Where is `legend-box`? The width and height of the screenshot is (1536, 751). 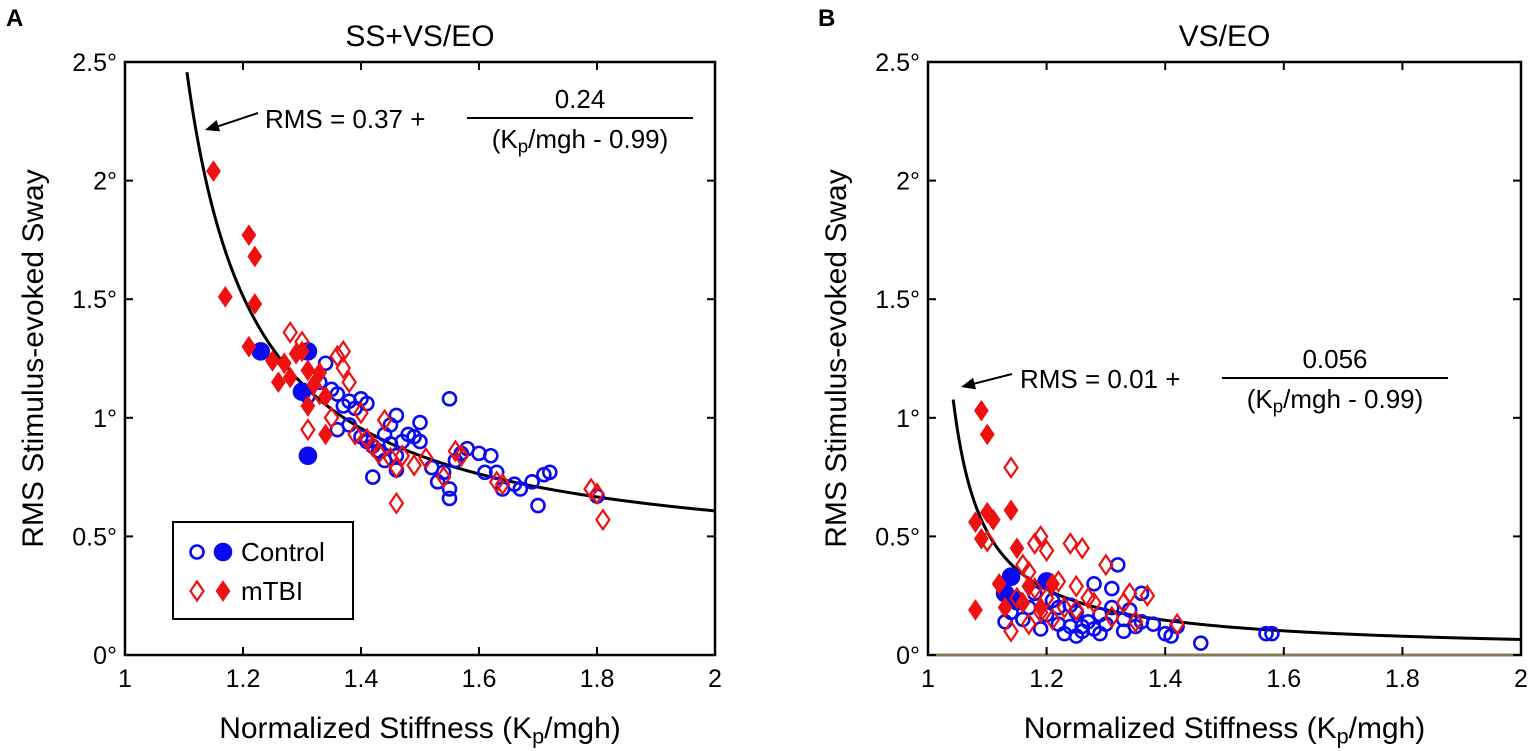
legend-box is located at coordinates (263, 570).